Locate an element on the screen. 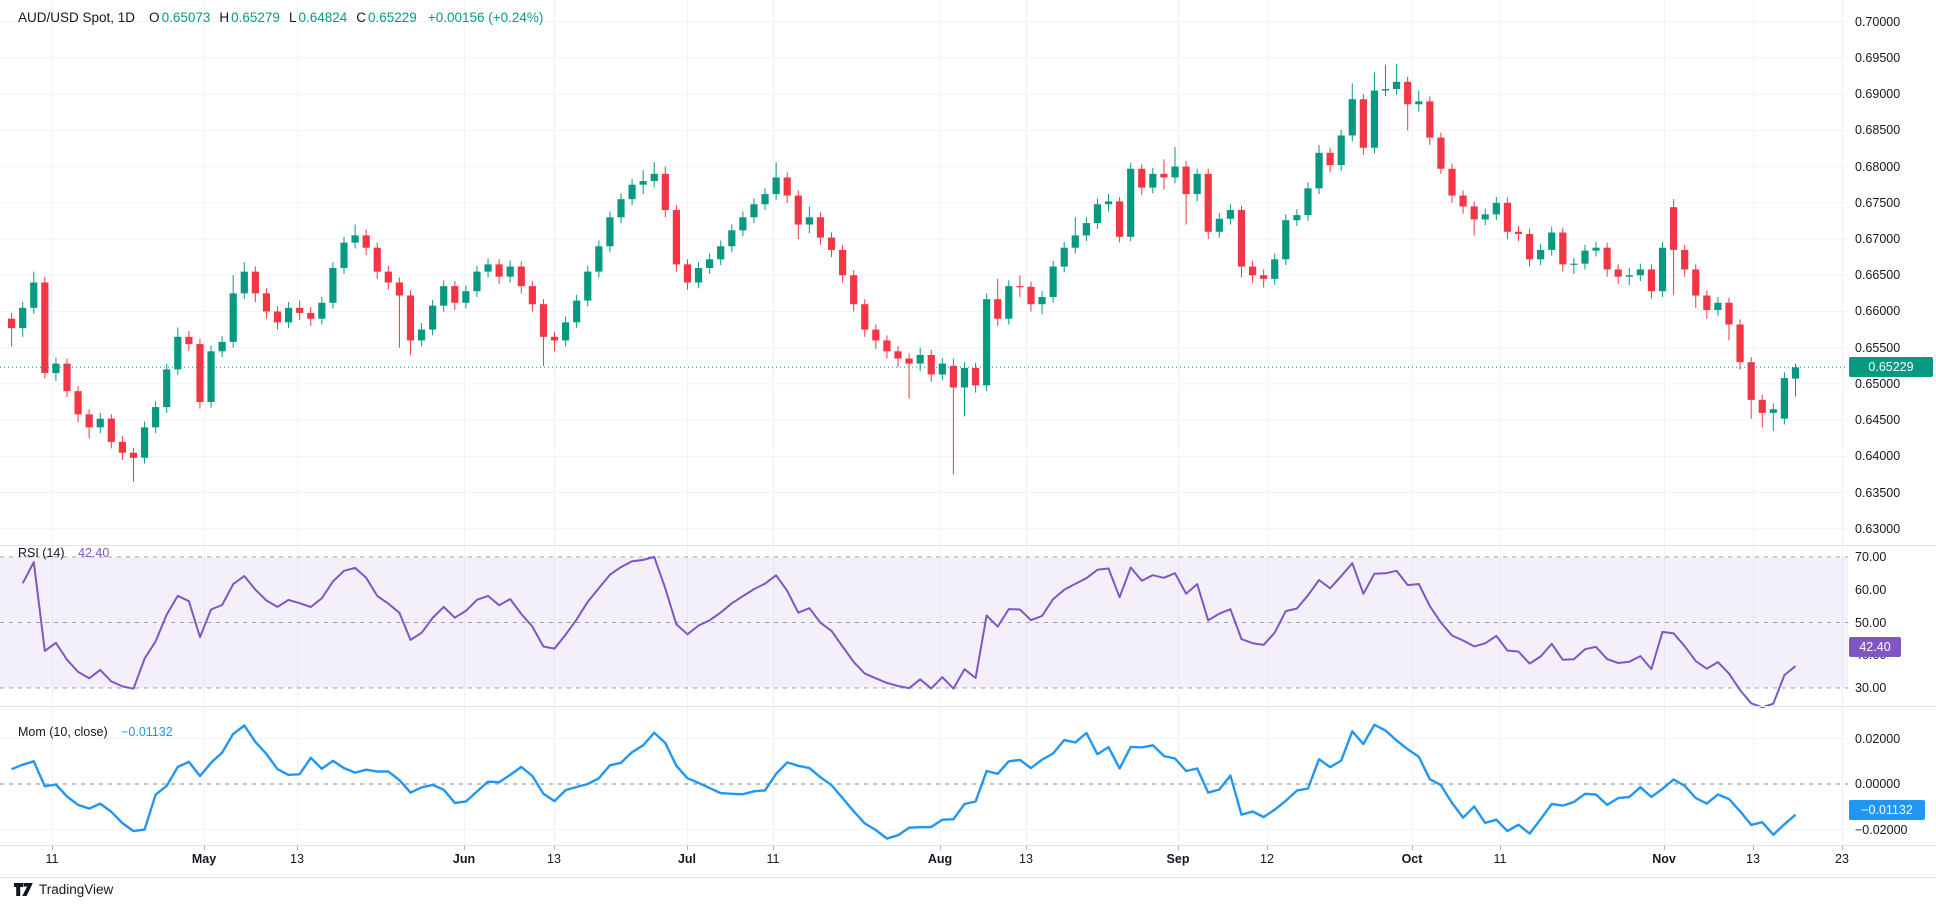 The image size is (1936, 910). high-value: 0.65279 is located at coordinates (255, 17).